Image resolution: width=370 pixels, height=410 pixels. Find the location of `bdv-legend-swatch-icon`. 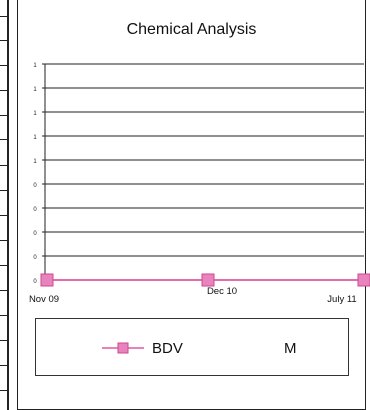

bdv-legend-swatch-icon is located at coordinates (123, 348).